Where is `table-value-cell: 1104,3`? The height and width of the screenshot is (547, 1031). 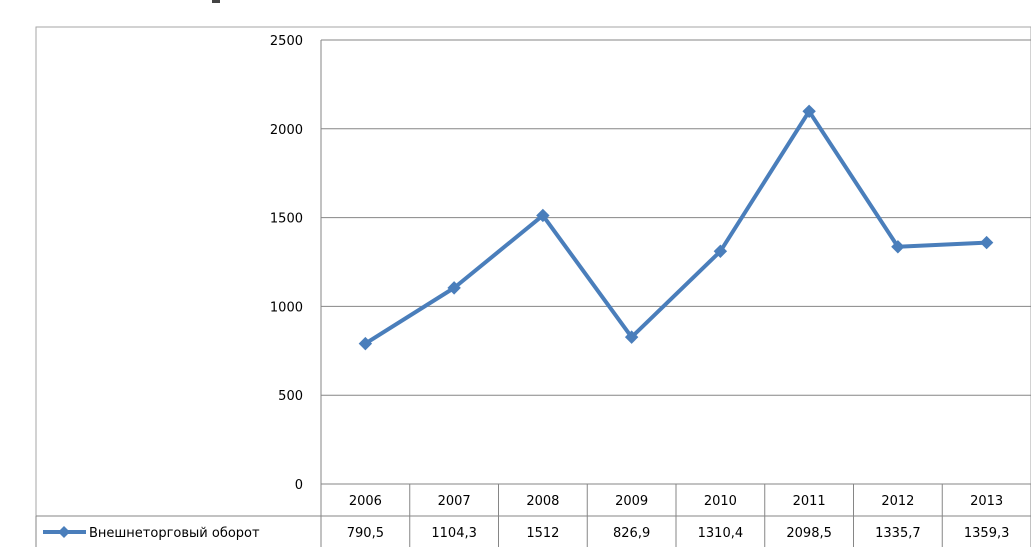
table-value-cell: 1104,3 is located at coordinates (454, 533).